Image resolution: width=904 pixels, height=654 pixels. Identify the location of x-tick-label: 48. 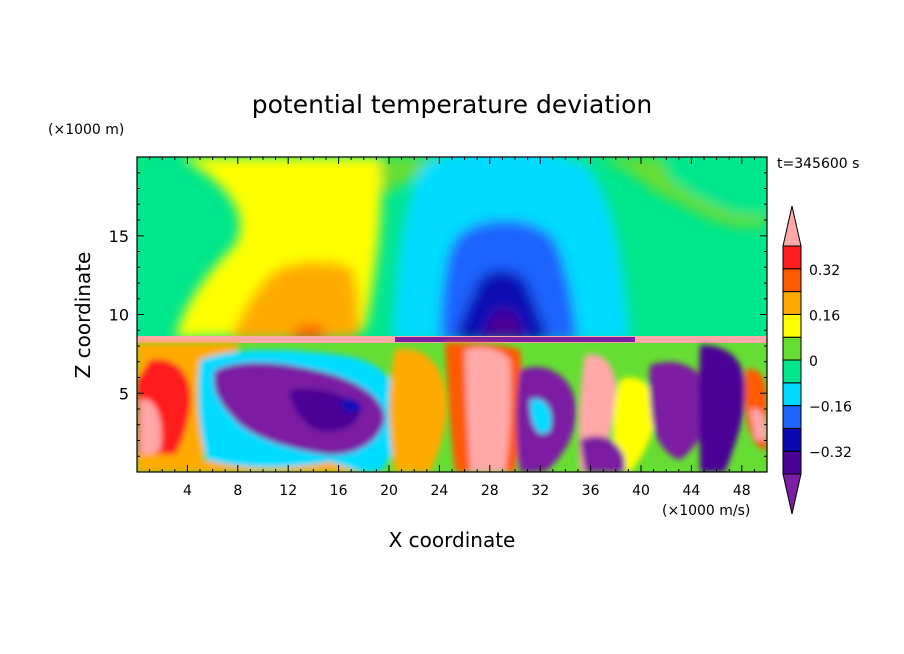
(742, 491).